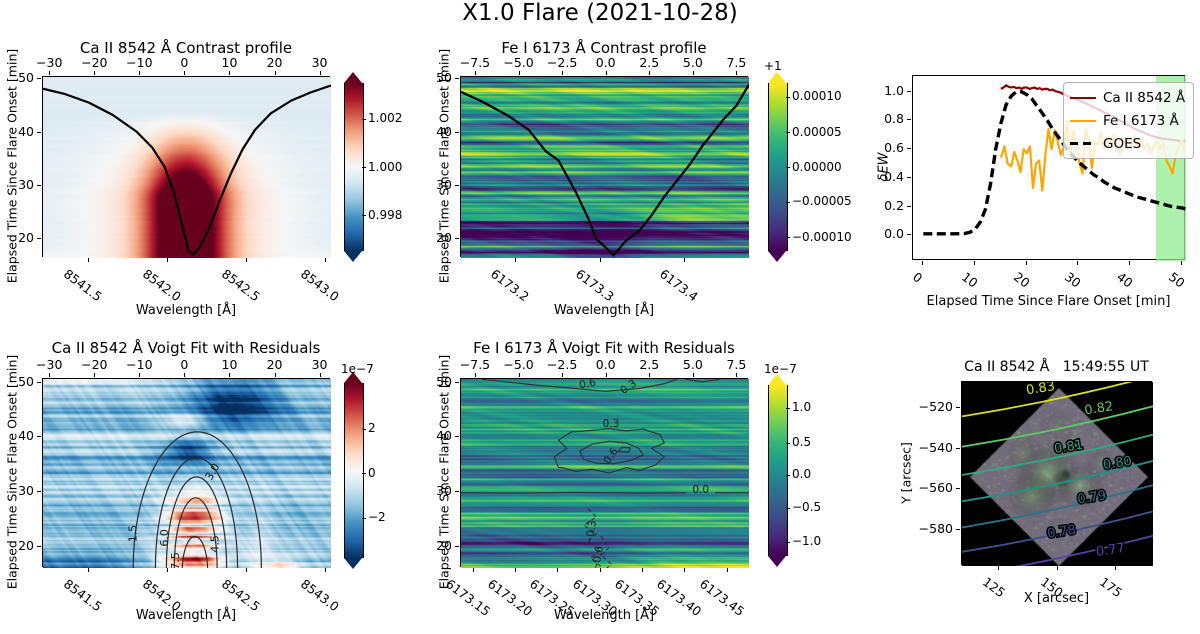  I want to click on x-tick-label: 6173.2, so click(509, 285).